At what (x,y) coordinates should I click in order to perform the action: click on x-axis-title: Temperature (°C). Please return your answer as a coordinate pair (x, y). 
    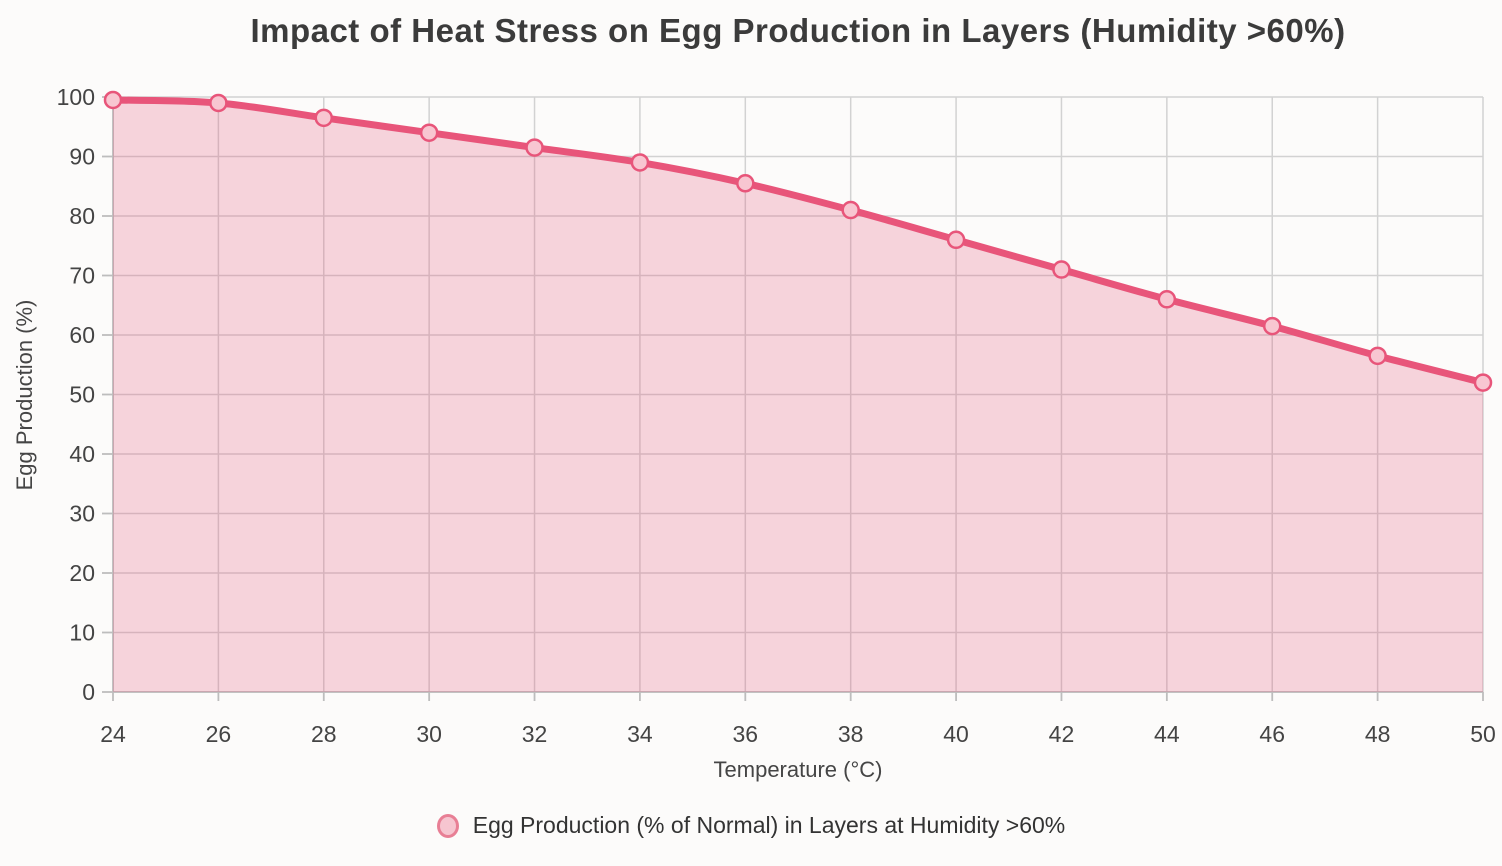
    Looking at the image, I should click on (798, 769).